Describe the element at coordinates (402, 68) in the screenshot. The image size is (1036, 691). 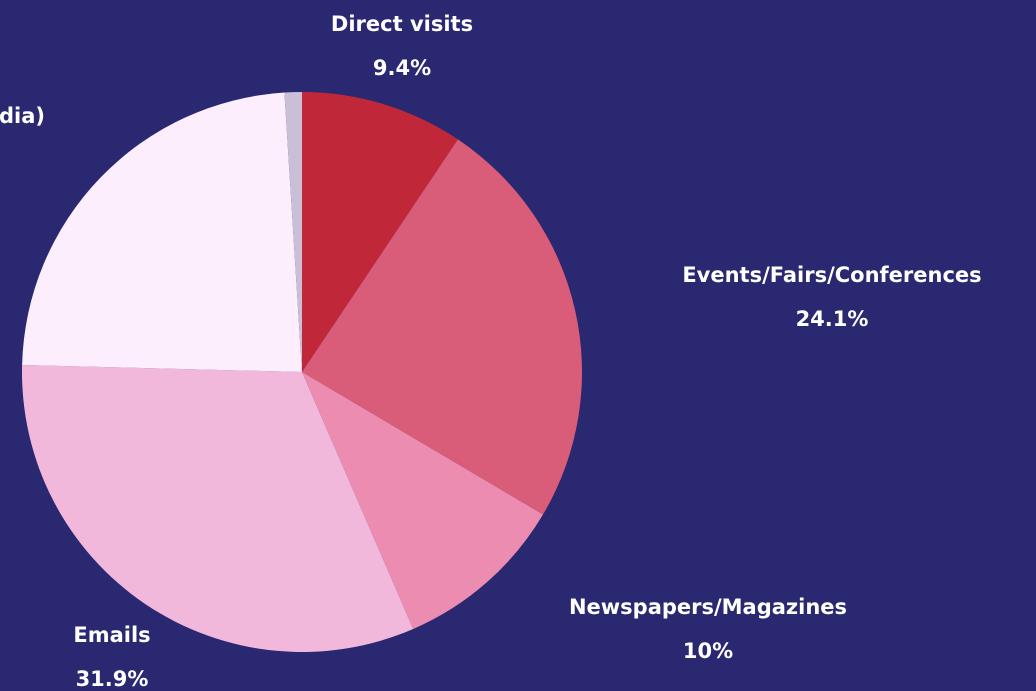
I see `slice-value-label: 9.4%` at that location.